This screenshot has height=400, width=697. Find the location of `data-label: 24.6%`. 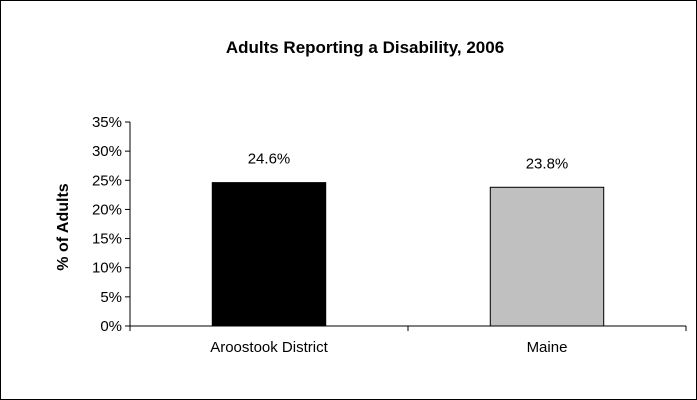

data-label: 24.6% is located at coordinates (269, 159).